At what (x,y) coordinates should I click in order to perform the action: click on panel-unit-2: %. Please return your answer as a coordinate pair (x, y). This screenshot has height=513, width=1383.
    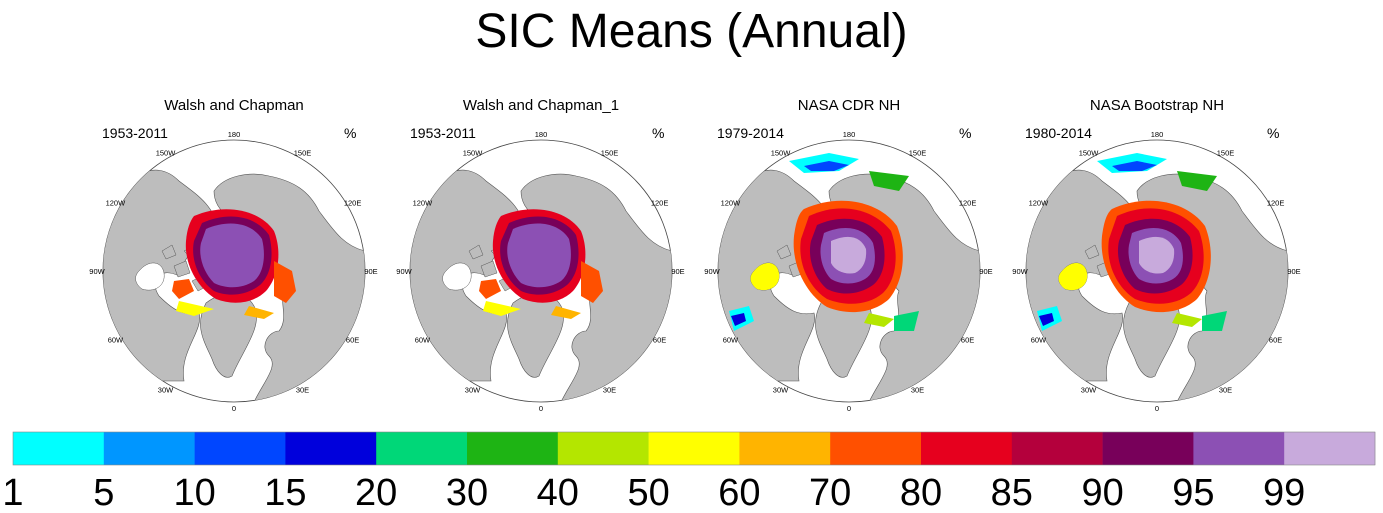
    Looking at the image, I should click on (658, 133).